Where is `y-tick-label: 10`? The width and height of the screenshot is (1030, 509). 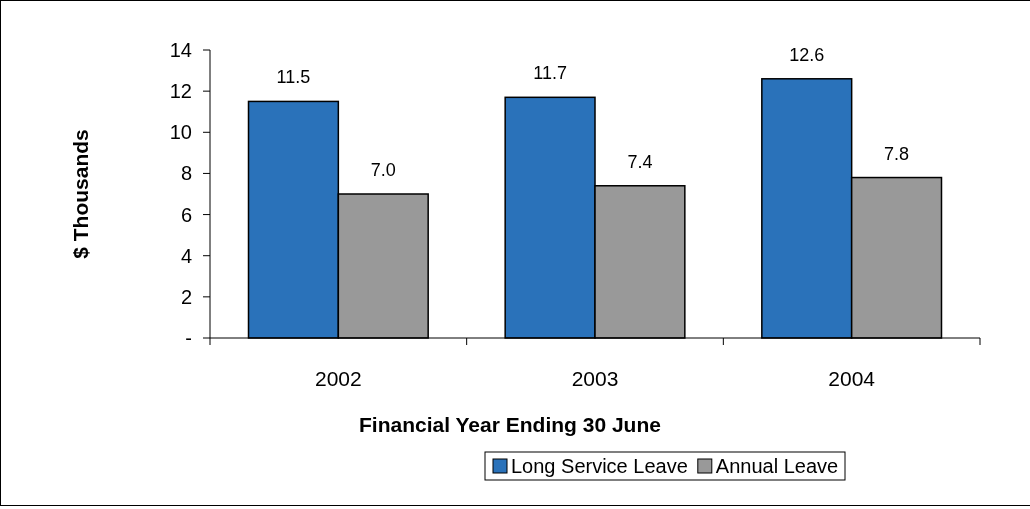
y-tick-label: 10 is located at coordinates (180, 132).